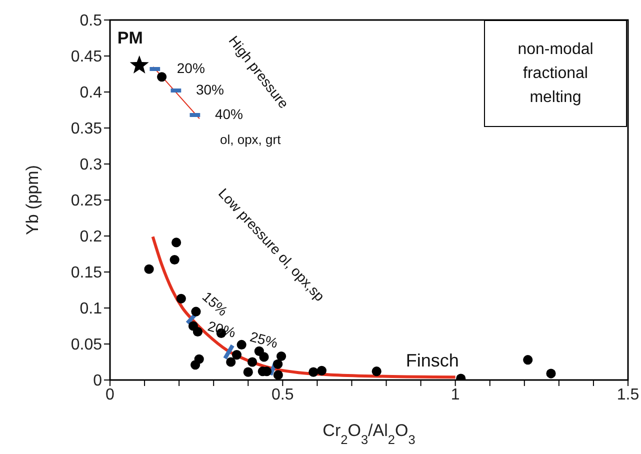  I want to click on x-tick-label: 1, so click(455, 395).